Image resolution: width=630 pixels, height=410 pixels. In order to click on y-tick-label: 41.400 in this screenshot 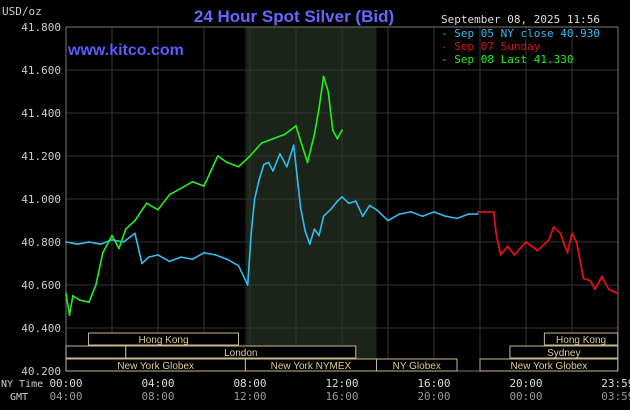, I will do `click(41, 113)`.